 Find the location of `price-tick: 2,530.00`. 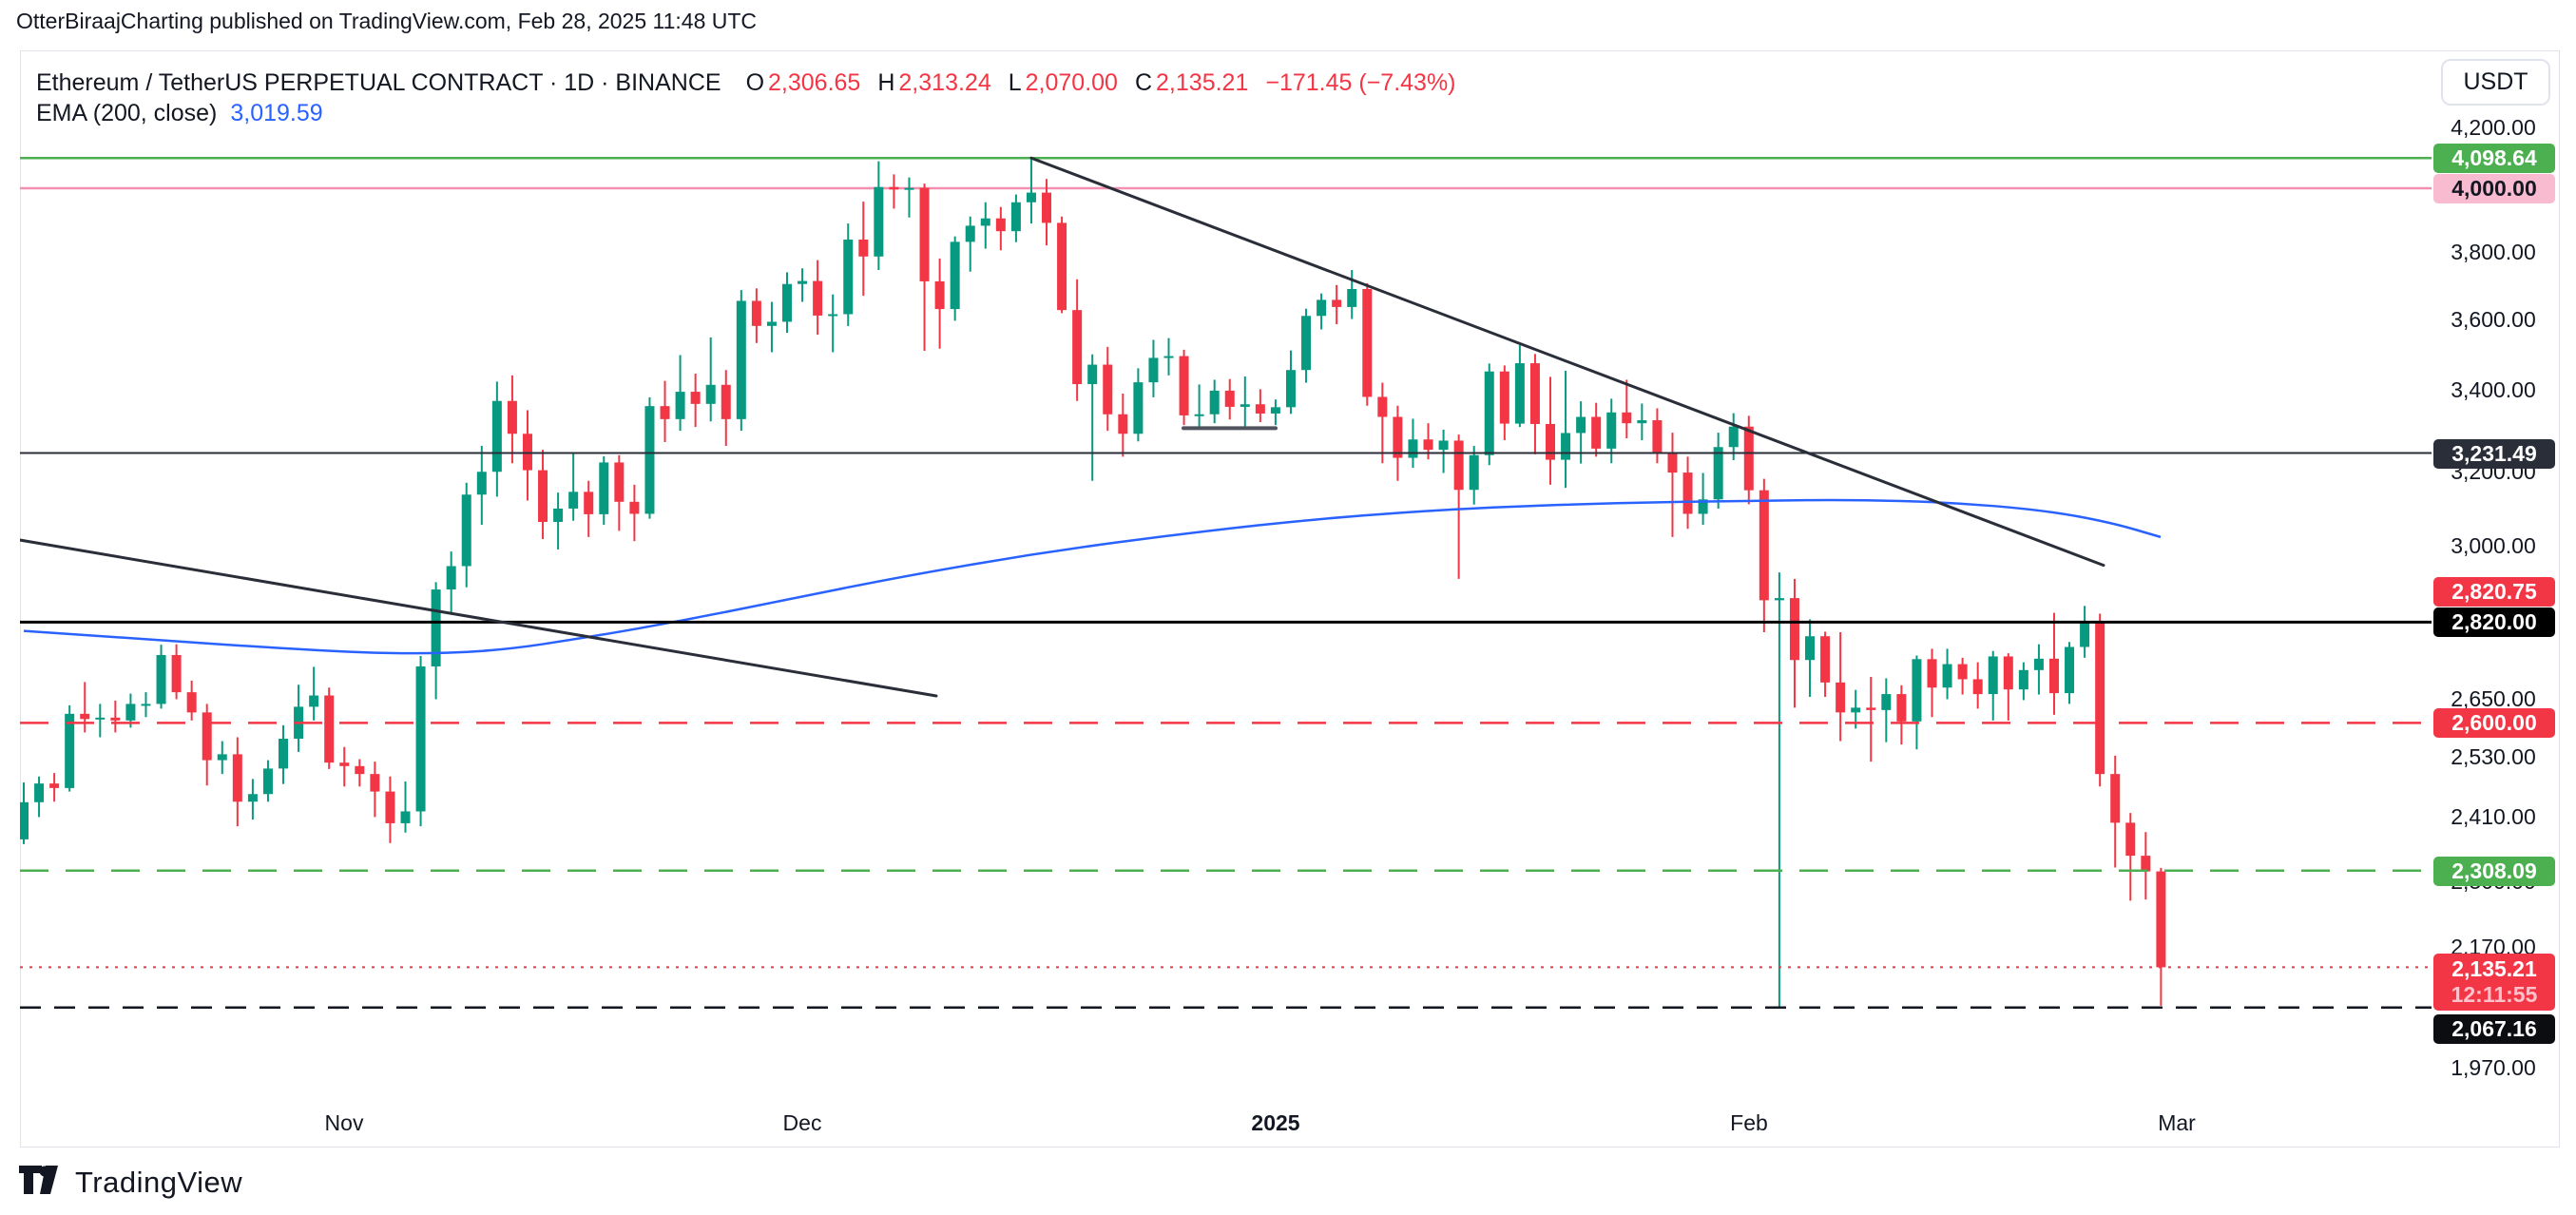

price-tick: 2,530.00 is located at coordinates (2494, 756).